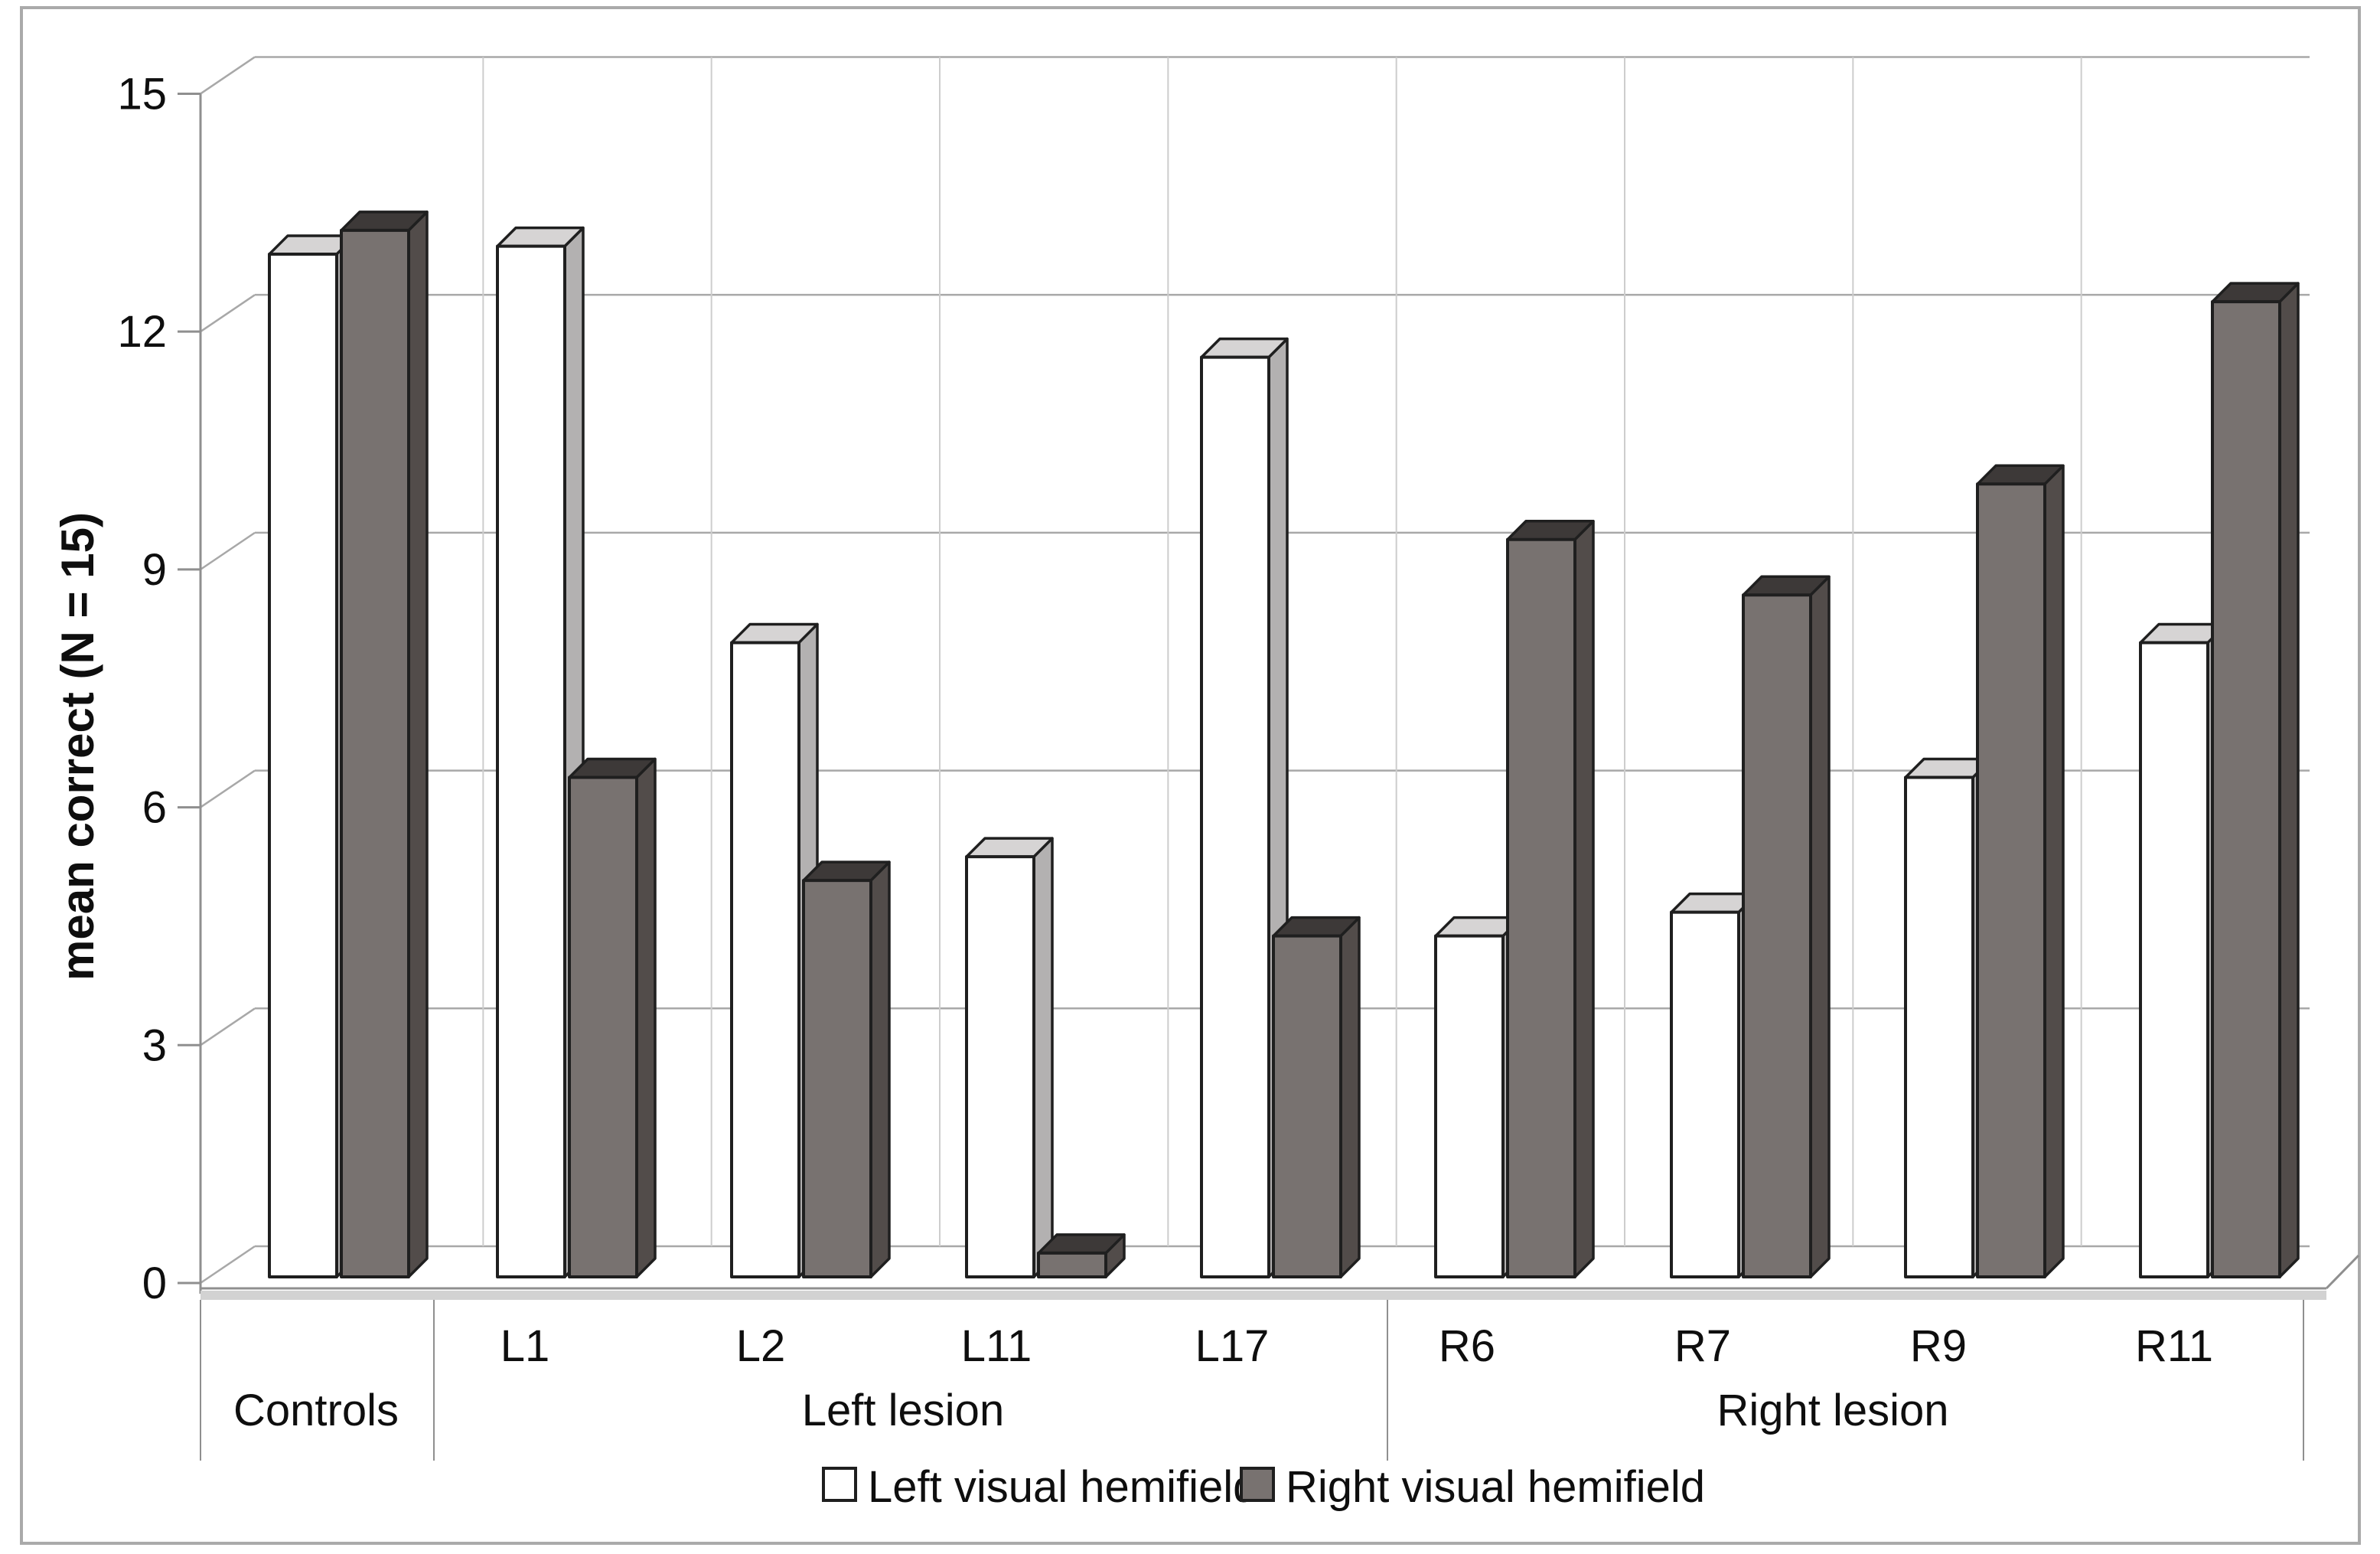 This screenshot has width=2380, height=1554. I want to click on group-label: Right lesion, so click(1832, 1410).